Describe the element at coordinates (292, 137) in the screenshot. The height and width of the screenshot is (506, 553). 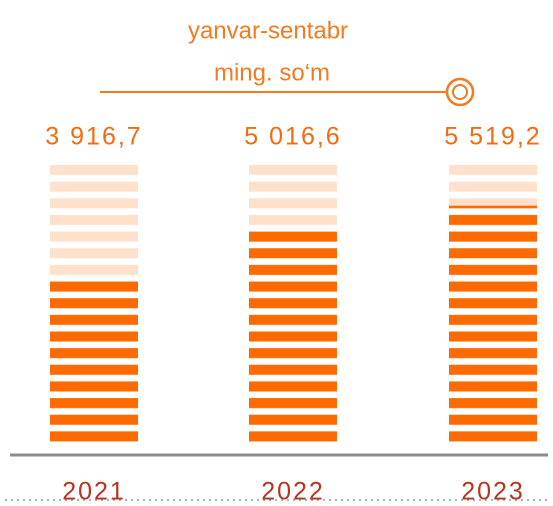
I see `value-label: 5 016,6` at that location.